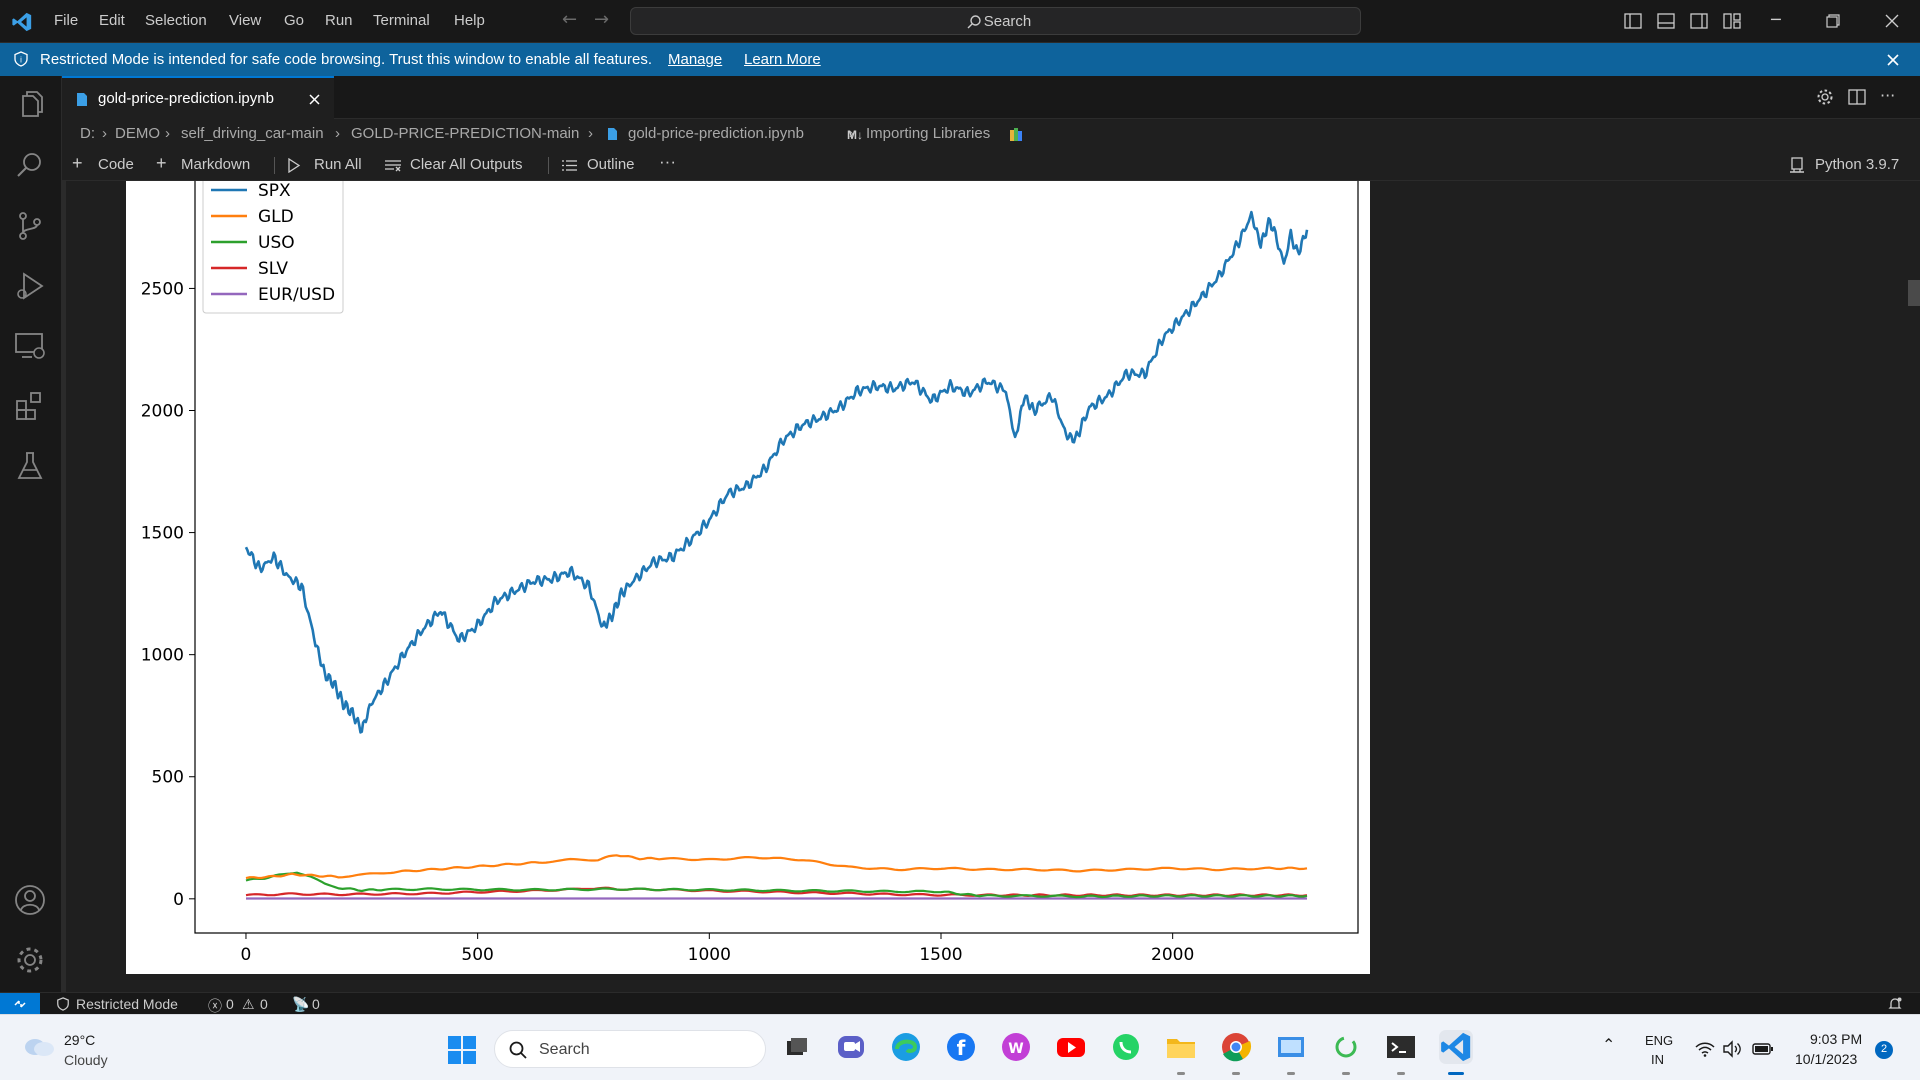 This screenshot has height=1080, width=1920. Describe the element at coordinates (1236, 1052) in the screenshot. I see `chrome-icon` at that location.